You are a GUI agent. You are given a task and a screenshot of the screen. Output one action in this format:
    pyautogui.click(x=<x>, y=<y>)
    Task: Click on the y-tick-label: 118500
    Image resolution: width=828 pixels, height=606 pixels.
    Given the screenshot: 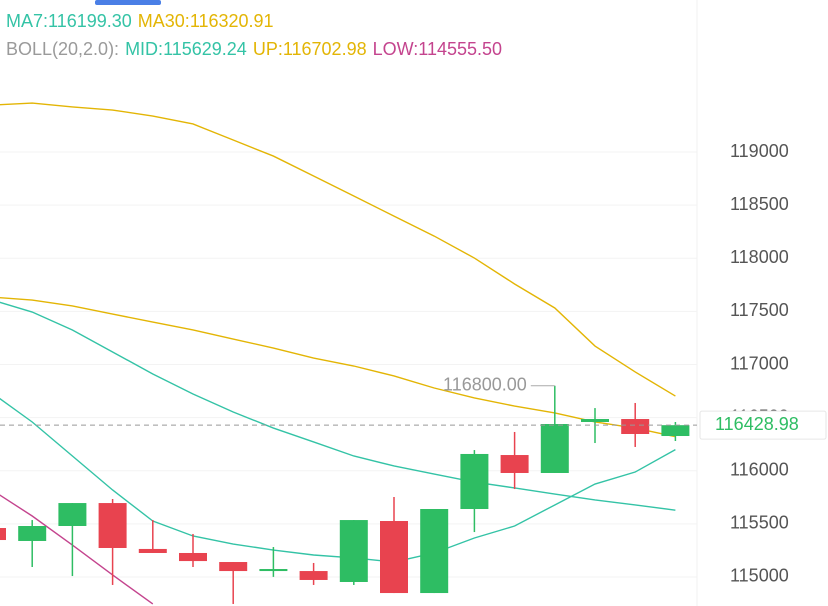 What is the action you would take?
    pyautogui.click(x=759, y=204)
    